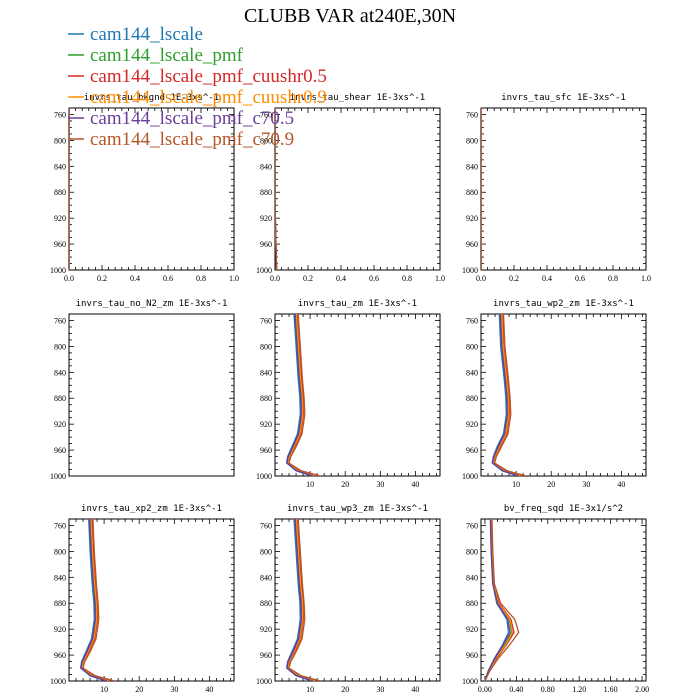 The width and height of the screenshot is (700, 700). I want to click on panel-title: invrs_tau_zm 1E-3xs^-1, so click(357, 304).